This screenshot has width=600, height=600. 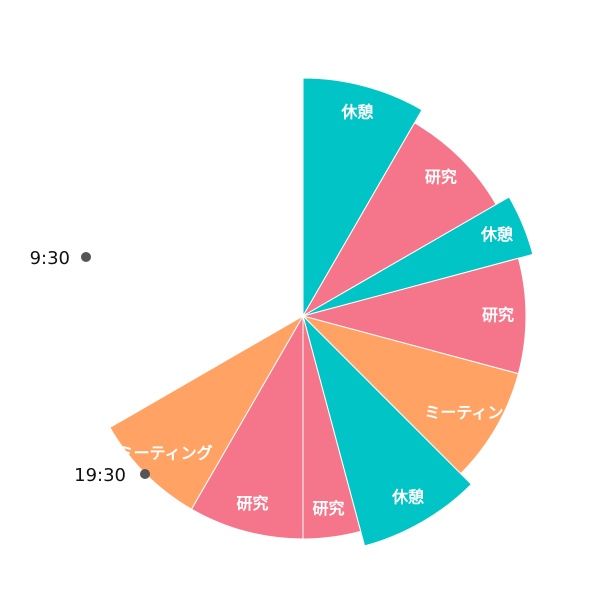 I want to click on start-time-marker, so click(x=86, y=257).